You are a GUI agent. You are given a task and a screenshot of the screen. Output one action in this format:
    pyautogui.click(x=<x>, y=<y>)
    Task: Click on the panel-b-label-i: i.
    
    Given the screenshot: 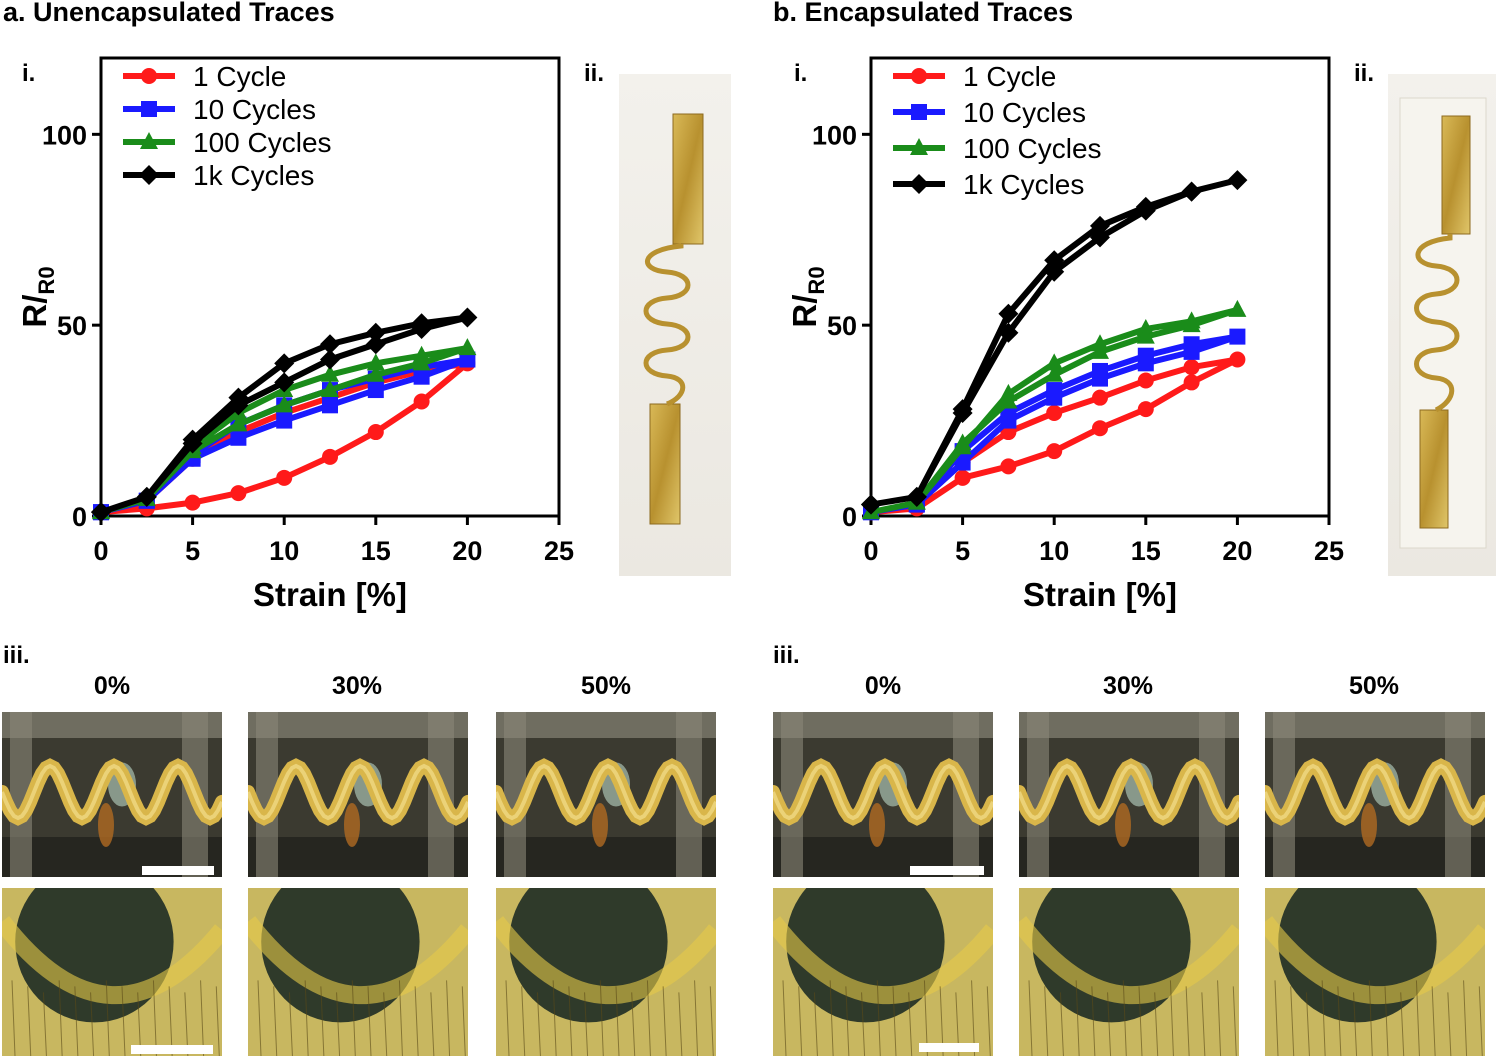 What is the action you would take?
    pyautogui.click(x=801, y=73)
    